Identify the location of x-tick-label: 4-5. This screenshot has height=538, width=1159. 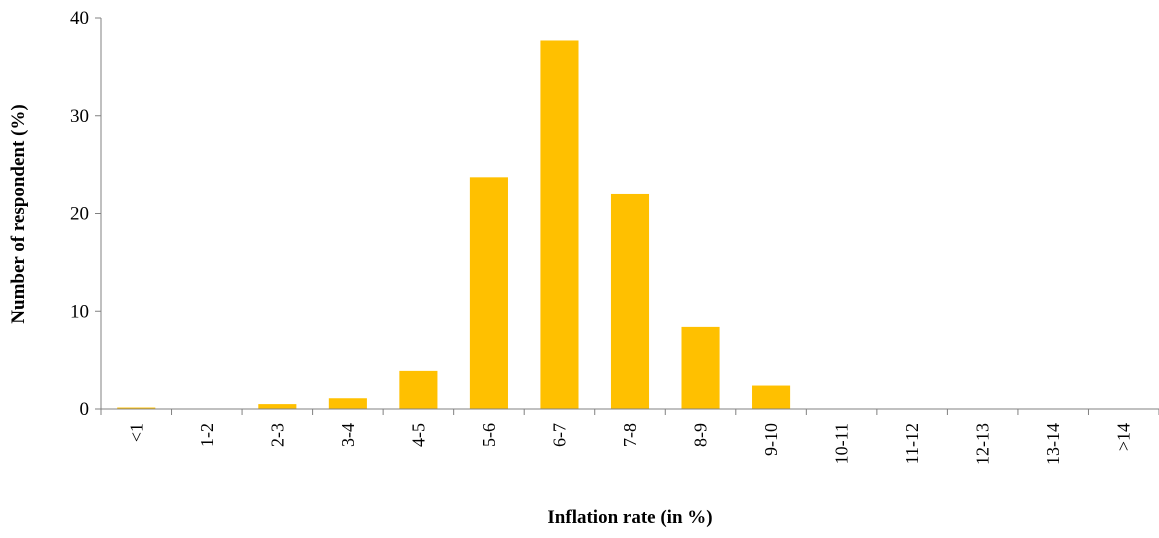
(418, 435).